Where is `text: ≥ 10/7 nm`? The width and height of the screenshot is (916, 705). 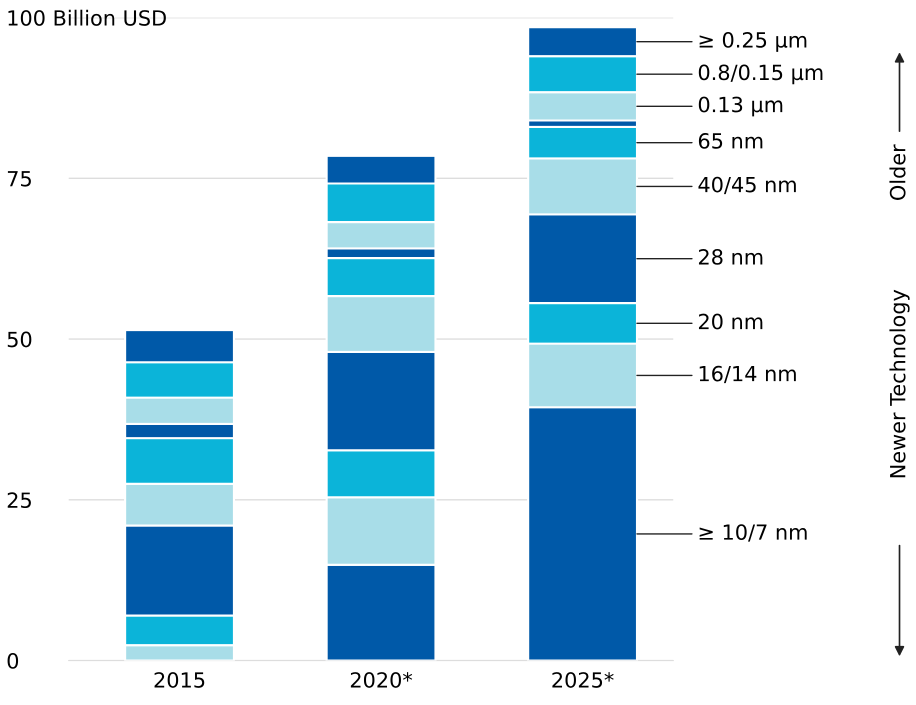 text: ≥ 10/7 nm is located at coordinates (753, 533).